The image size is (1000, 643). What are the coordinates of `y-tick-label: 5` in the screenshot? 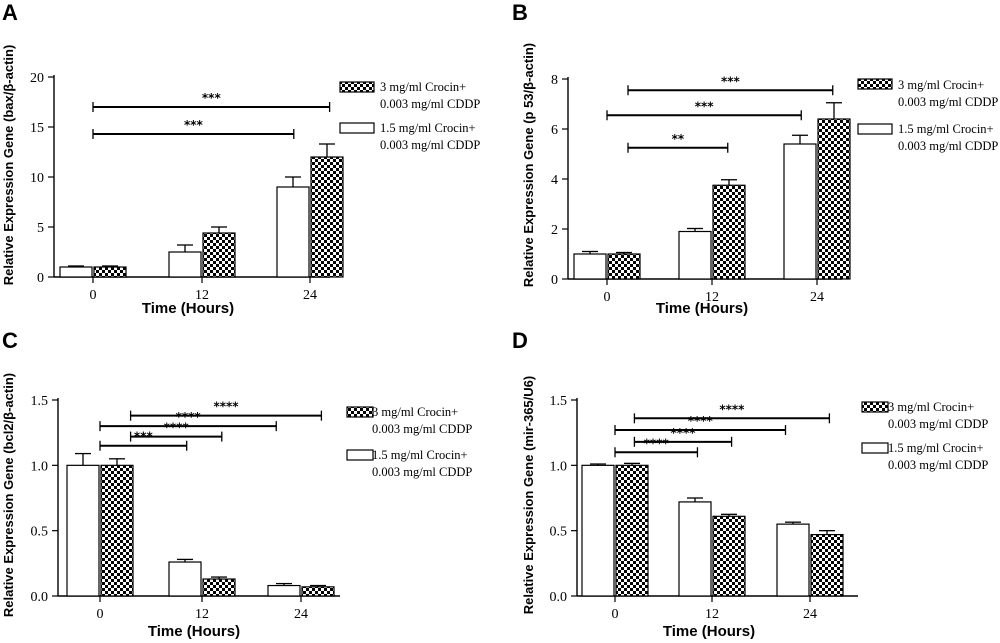 It's located at (40, 228).